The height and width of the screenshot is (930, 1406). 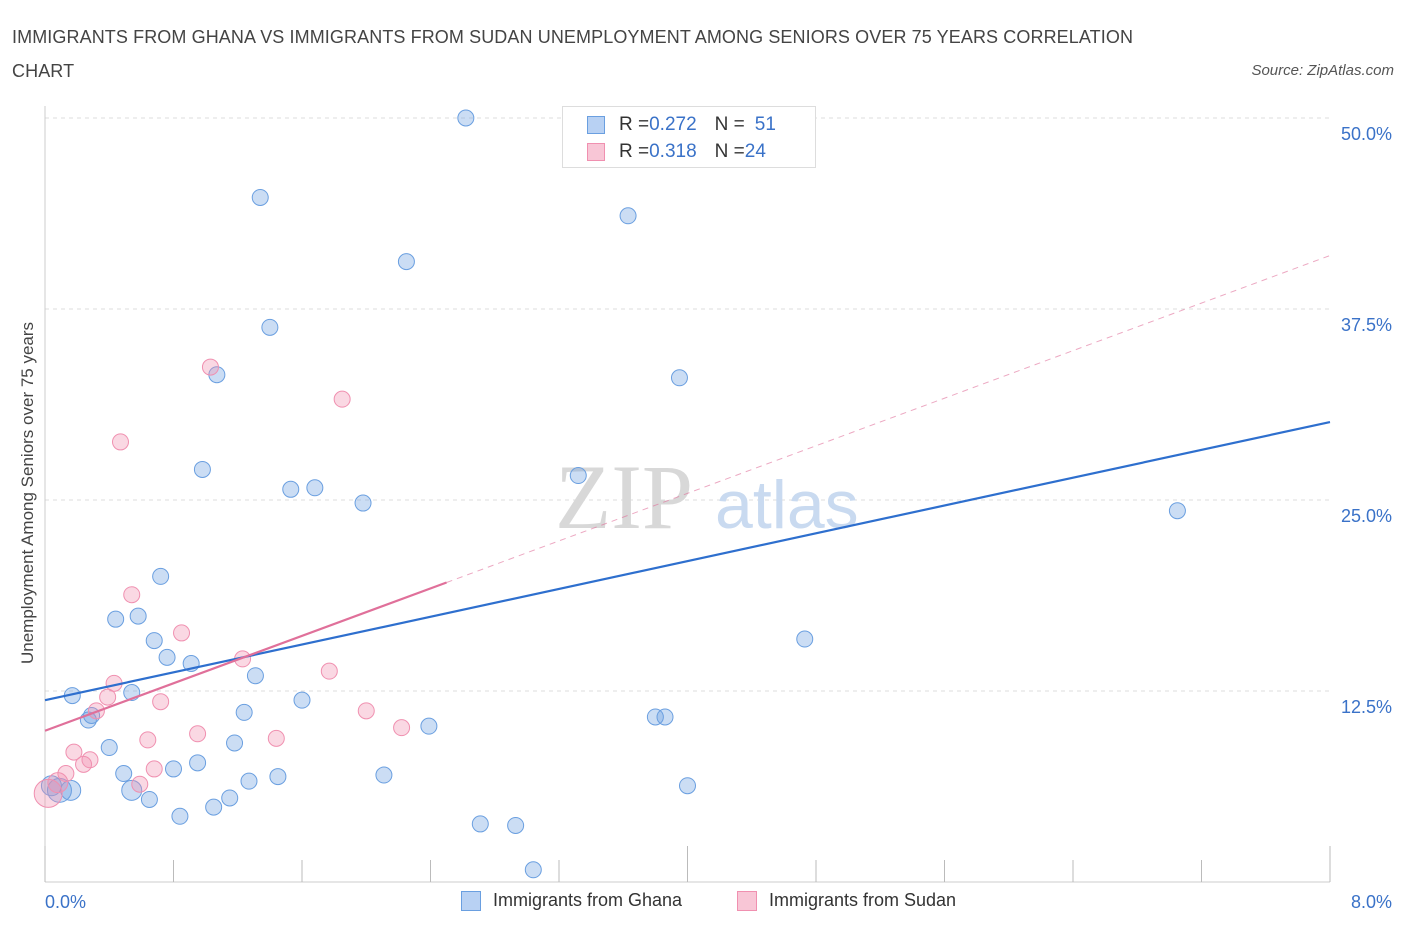 I want to click on watermark-zip: ZIP, so click(x=624, y=497).